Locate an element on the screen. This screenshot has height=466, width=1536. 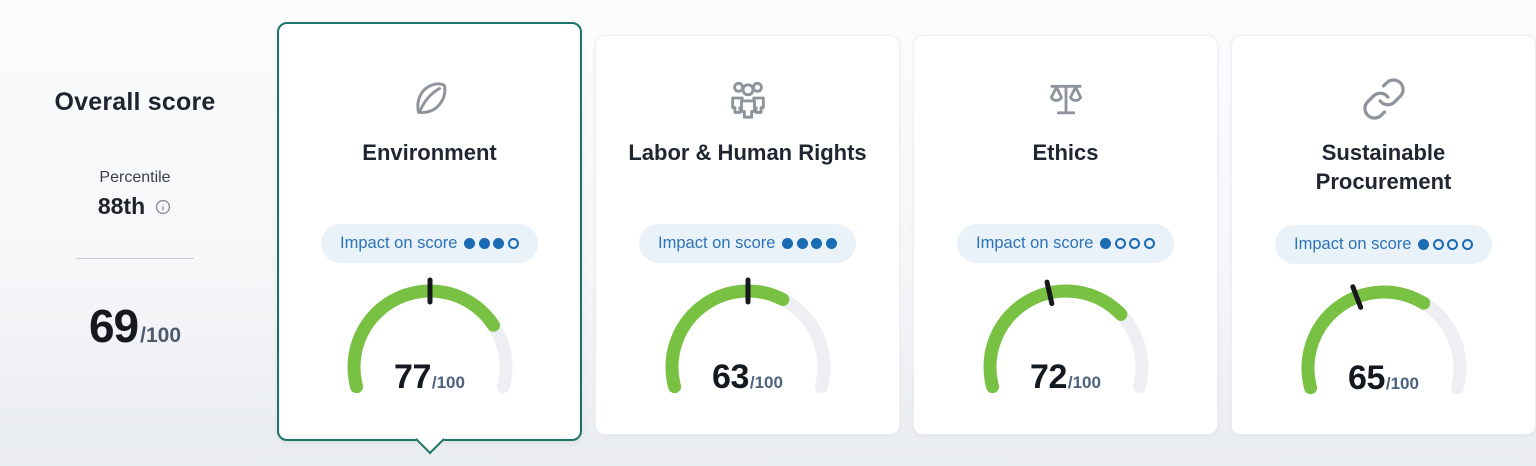
divider is located at coordinates (135, 258).